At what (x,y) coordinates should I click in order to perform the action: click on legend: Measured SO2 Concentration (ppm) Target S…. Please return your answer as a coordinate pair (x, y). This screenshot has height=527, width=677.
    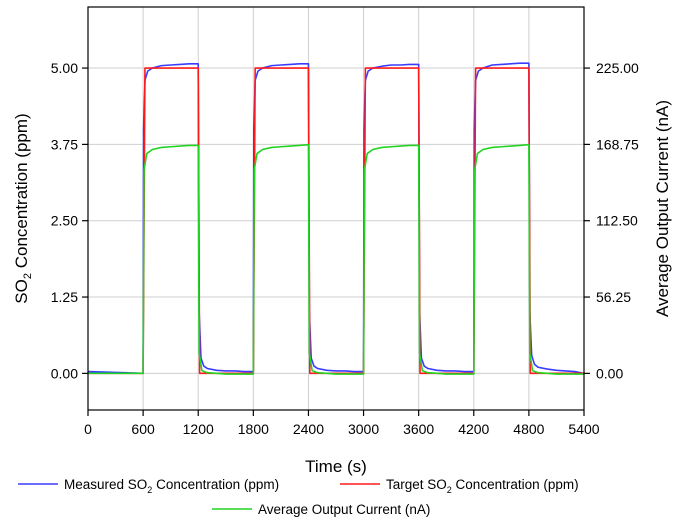
    Looking at the image, I should click on (298, 497).